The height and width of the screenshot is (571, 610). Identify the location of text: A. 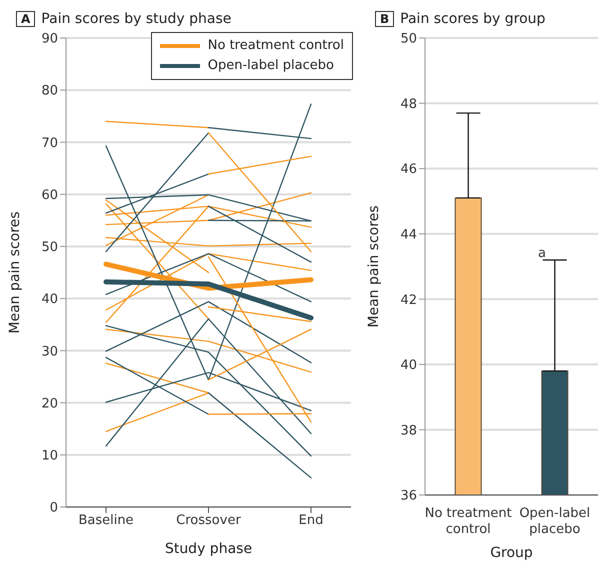
(26, 19).